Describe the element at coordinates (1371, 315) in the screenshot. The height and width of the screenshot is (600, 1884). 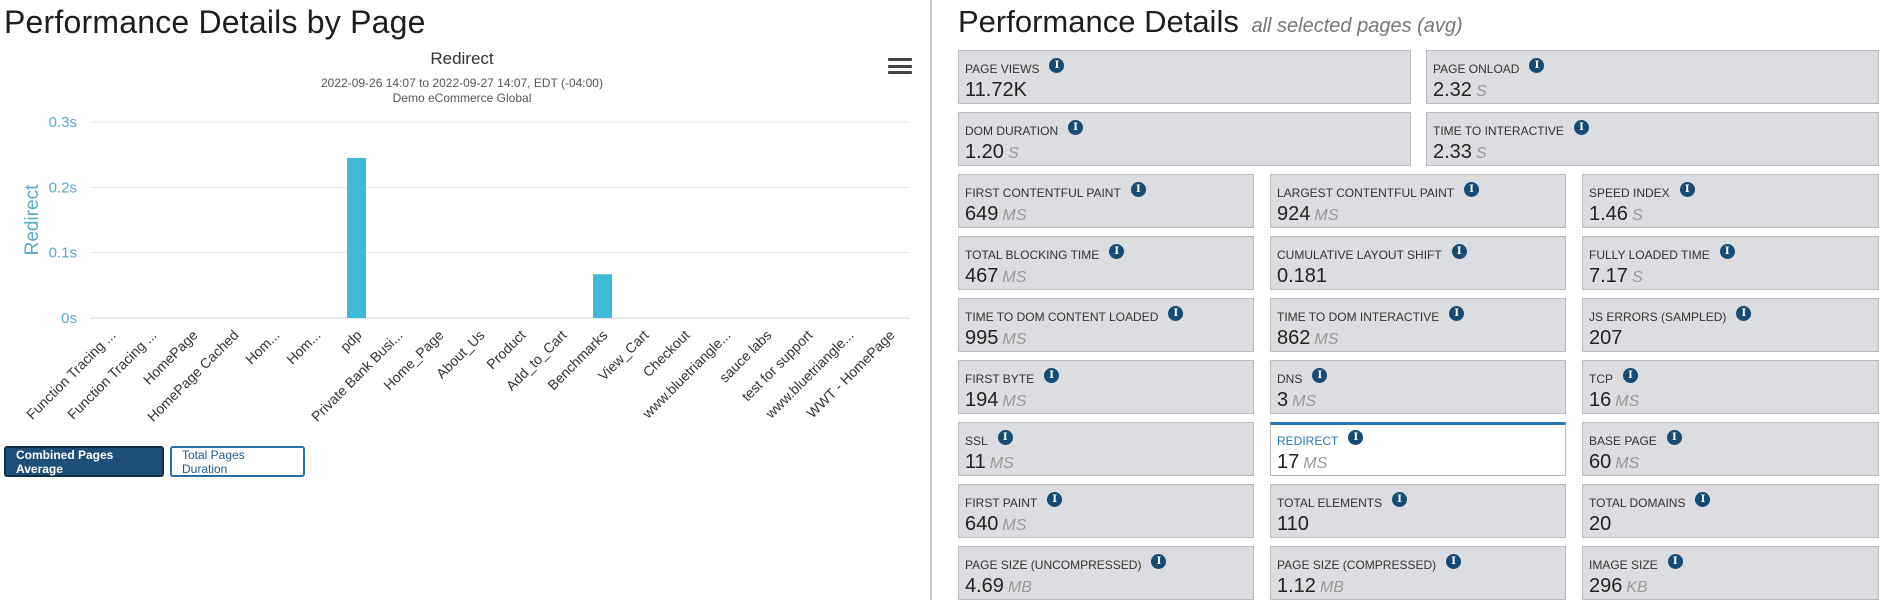
I see `metric-label: Time to DOM Interactive i` at that location.